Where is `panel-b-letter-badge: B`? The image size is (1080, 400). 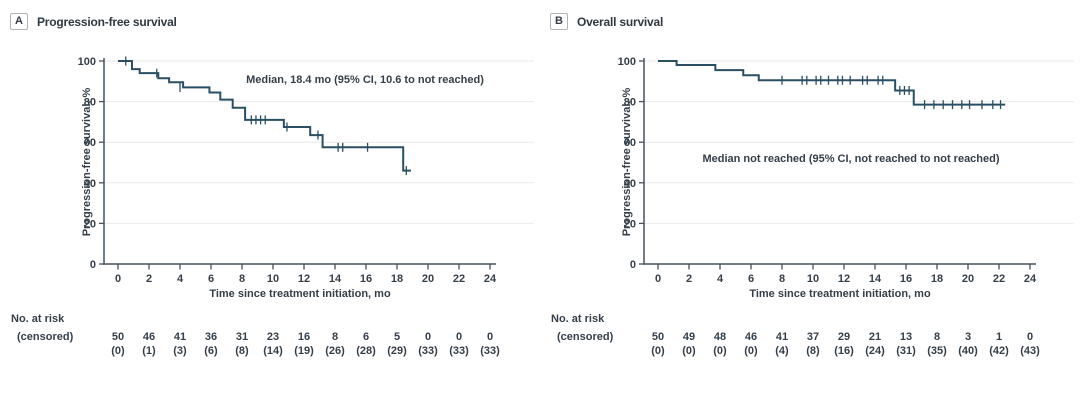 panel-b-letter-badge: B is located at coordinates (559, 21).